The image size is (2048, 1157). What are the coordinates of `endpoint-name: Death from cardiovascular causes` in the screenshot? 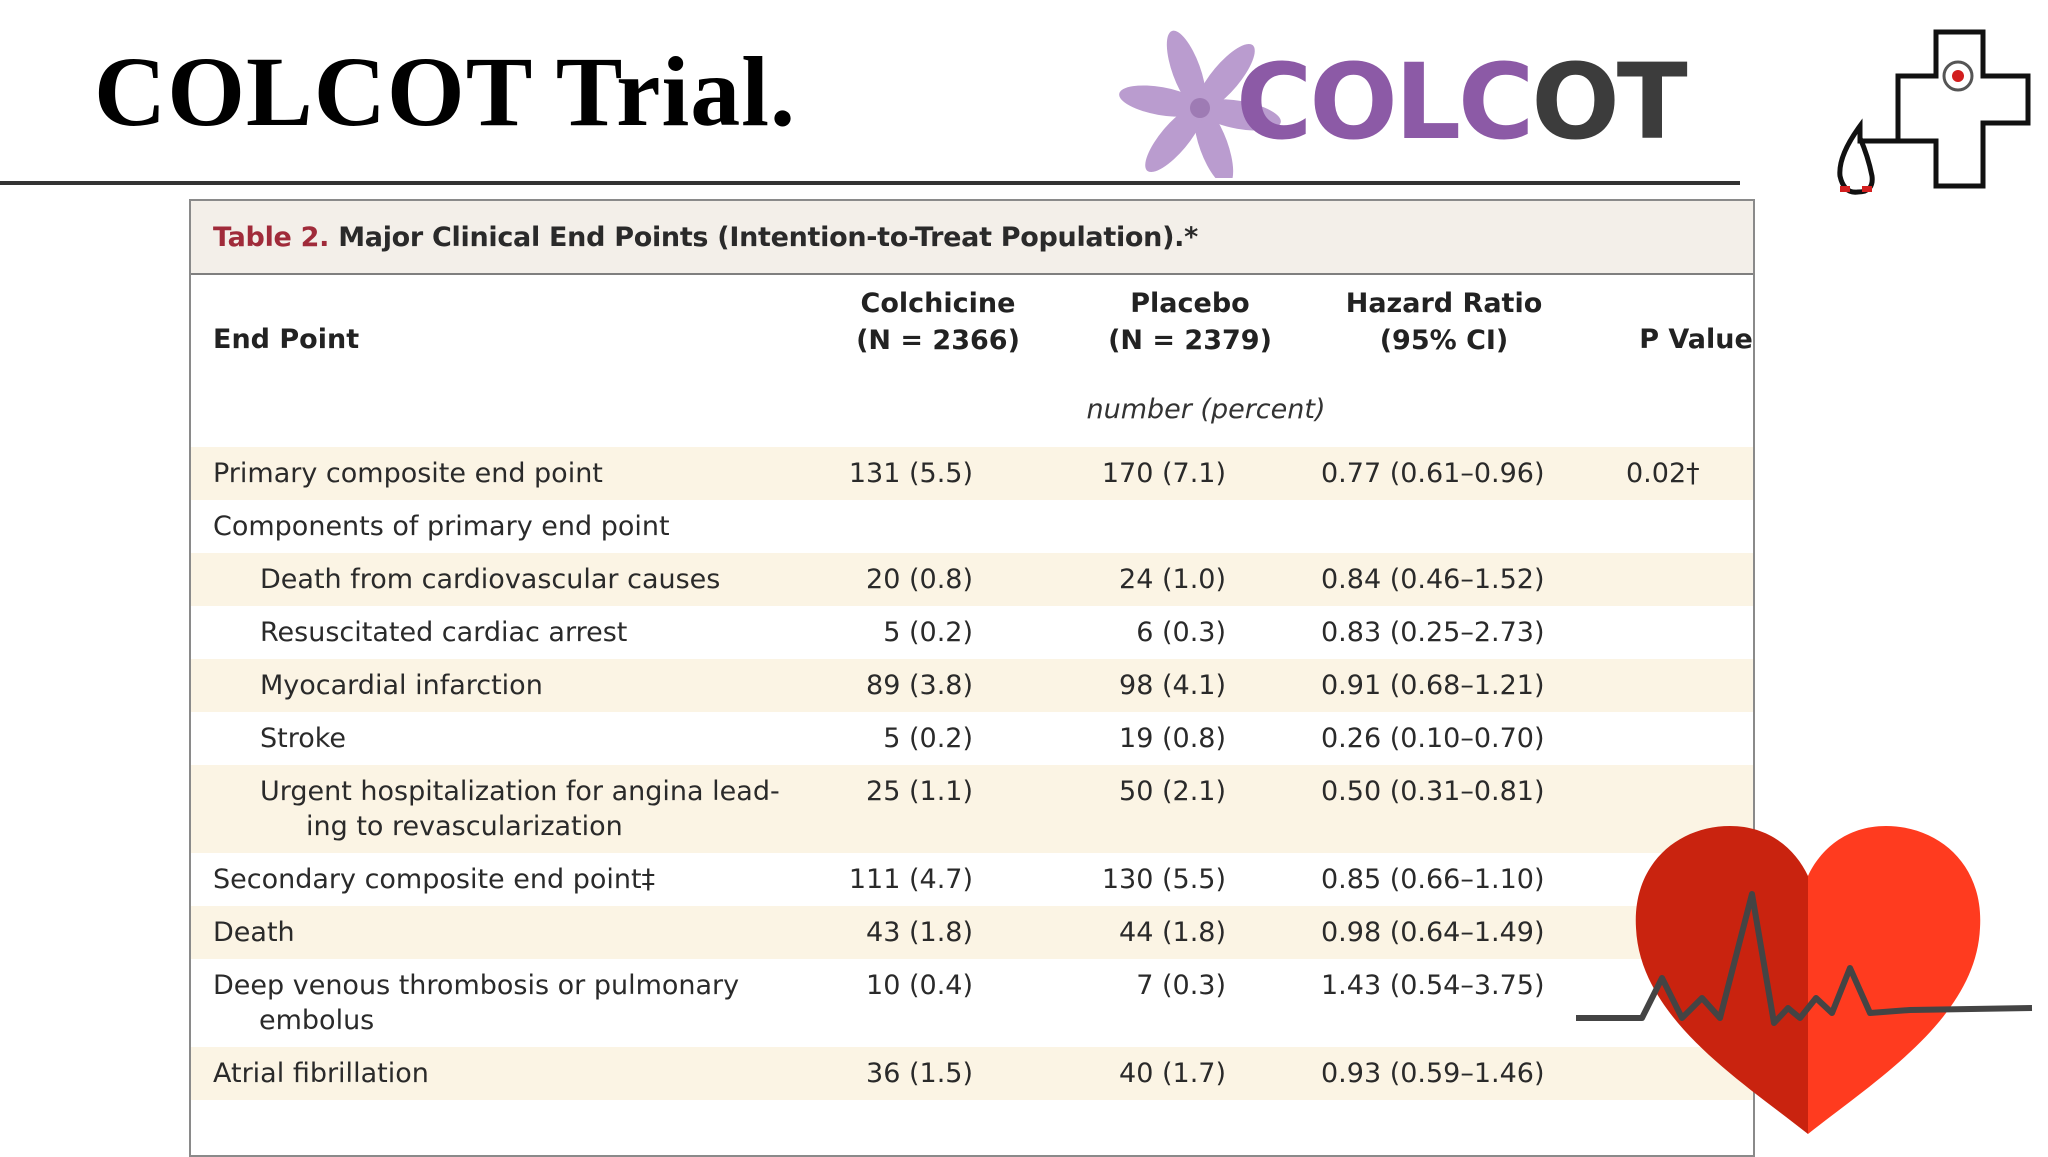 It's located at (520, 579).